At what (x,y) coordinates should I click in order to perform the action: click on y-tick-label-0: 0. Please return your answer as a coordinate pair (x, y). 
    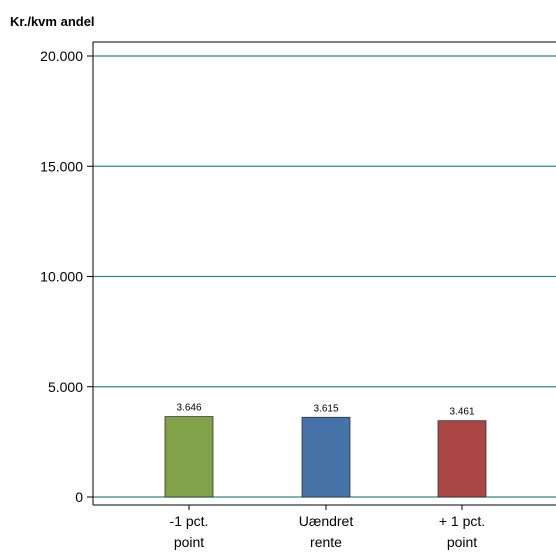
    Looking at the image, I should click on (79, 497).